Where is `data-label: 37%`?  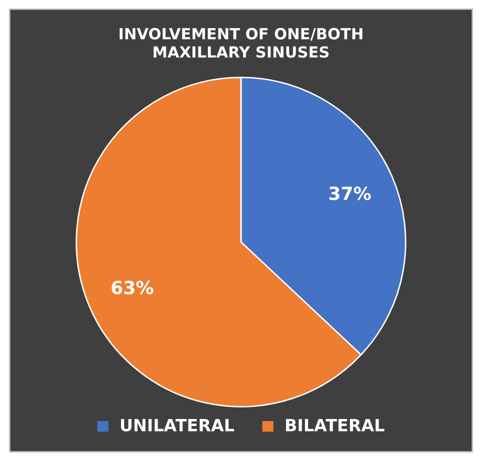 data-label: 37% is located at coordinates (350, 193).